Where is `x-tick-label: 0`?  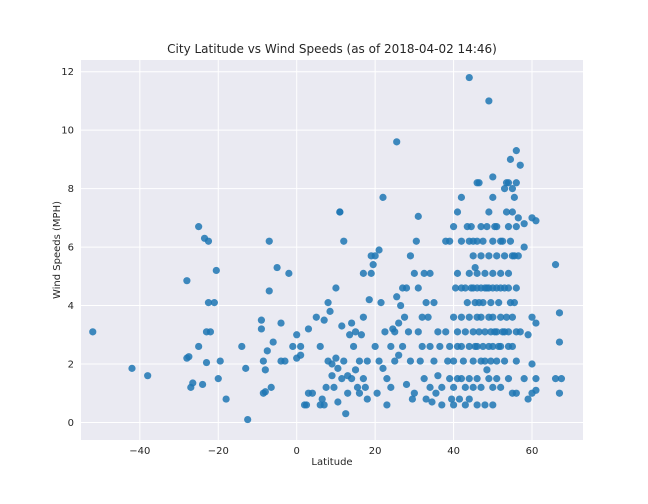 x-tick-label: 0 is located at coordinates (297, 451).